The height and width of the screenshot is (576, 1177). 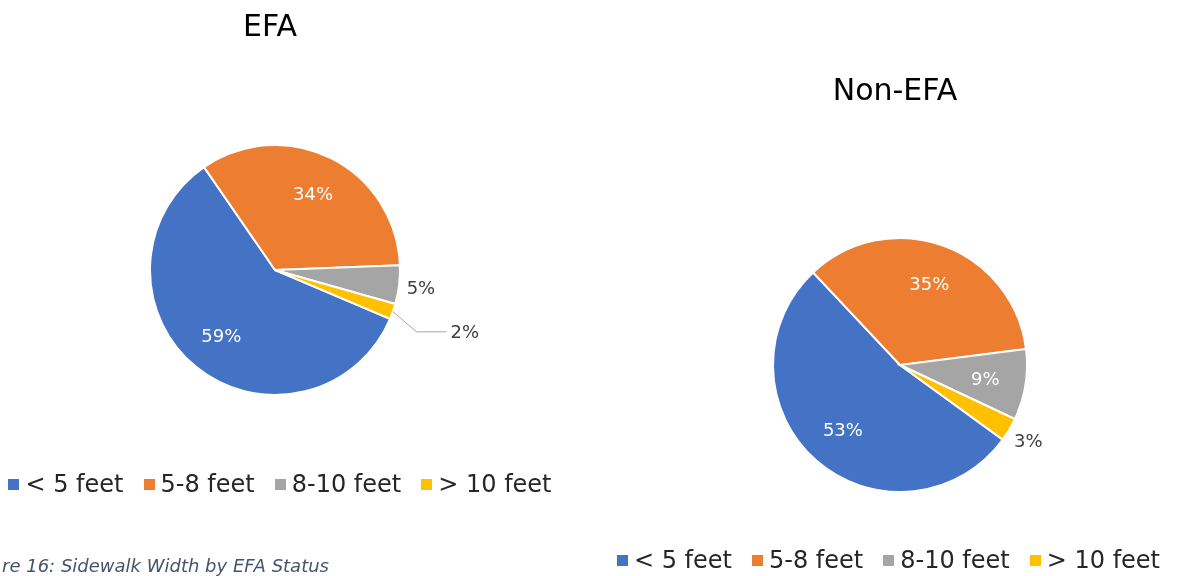 What do you see at coordinates (465, 332) in the screenshot?
I see `data-label: 2%` at bounding box center [465, 332].